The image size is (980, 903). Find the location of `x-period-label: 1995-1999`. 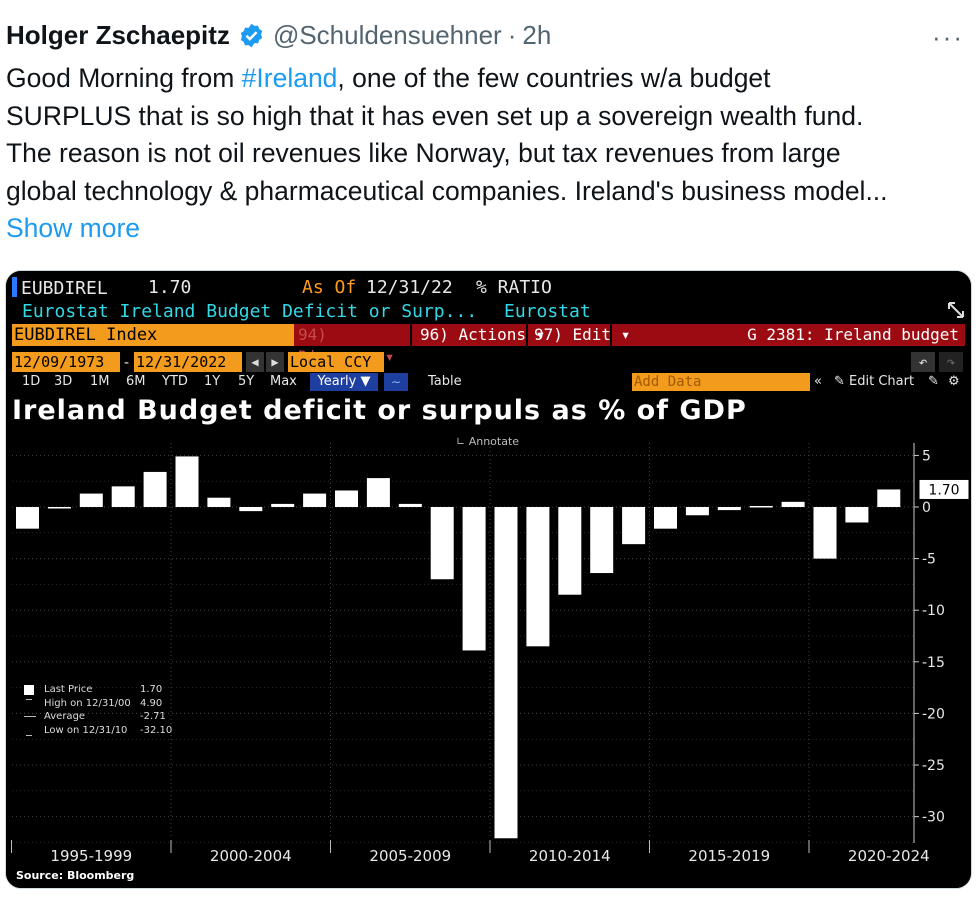

x-period-label: 1995-1999 is located at coordinates (91, 856).